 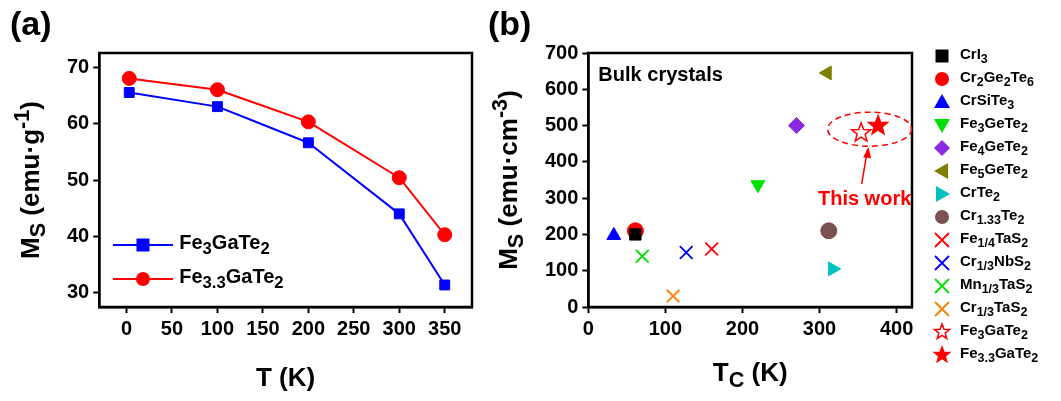 I want to click on legend-label: CrI$_{3}$, so click(x=974, y=55).